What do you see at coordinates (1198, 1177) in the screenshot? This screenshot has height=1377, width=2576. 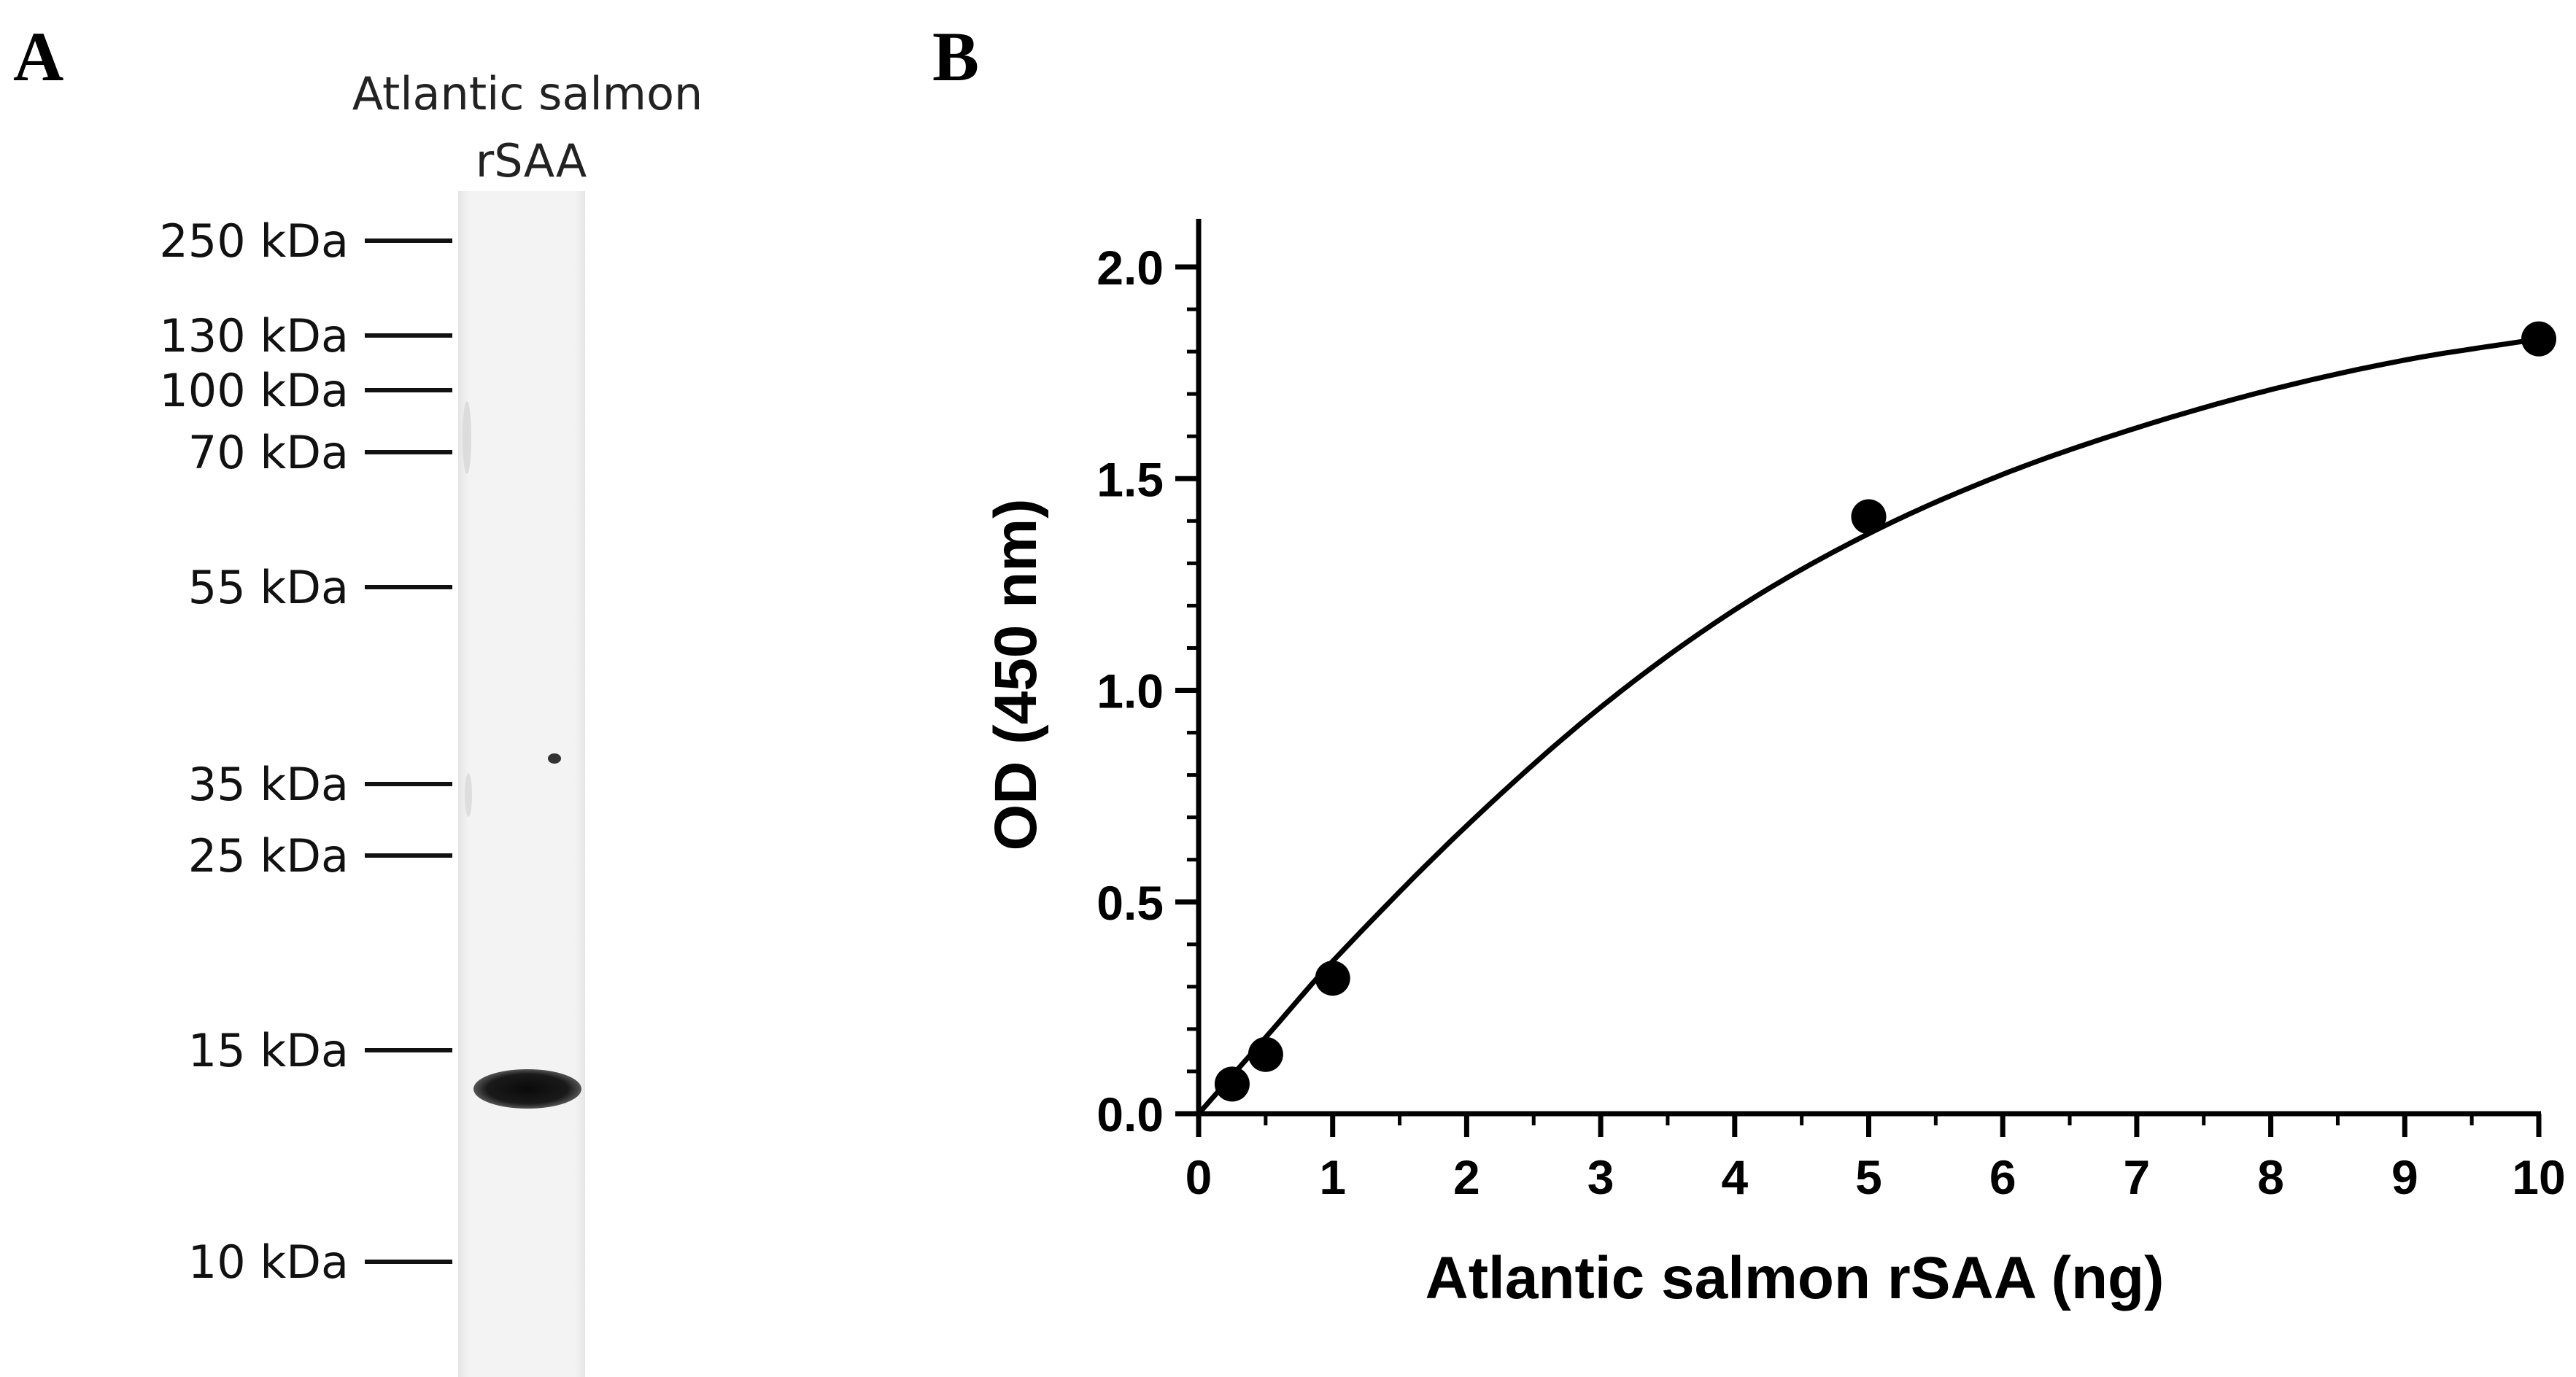 I see `x-tick-label: 0` at bounding box center [1198, 1177].